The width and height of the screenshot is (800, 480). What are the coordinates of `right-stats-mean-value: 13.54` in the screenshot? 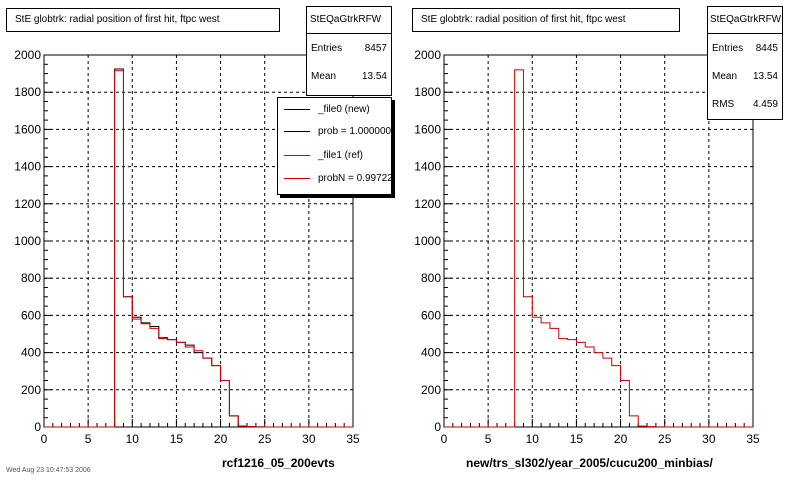 It's located at (765, 76).